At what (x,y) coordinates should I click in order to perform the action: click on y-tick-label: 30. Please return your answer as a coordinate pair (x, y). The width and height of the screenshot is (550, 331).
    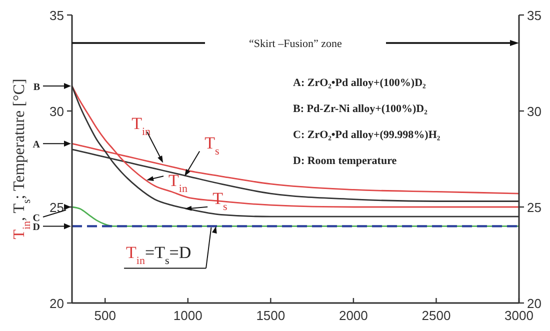
    Looking at the image, I should click on (57, 111).